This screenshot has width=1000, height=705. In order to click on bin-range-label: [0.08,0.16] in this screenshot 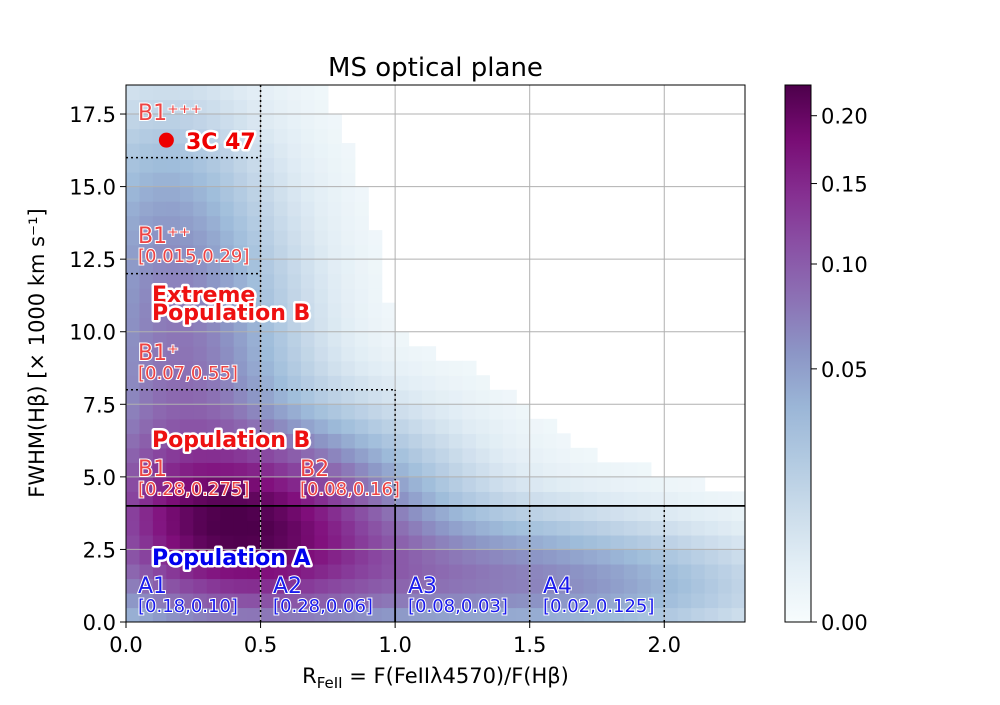, I will do `click(350, 489)`.